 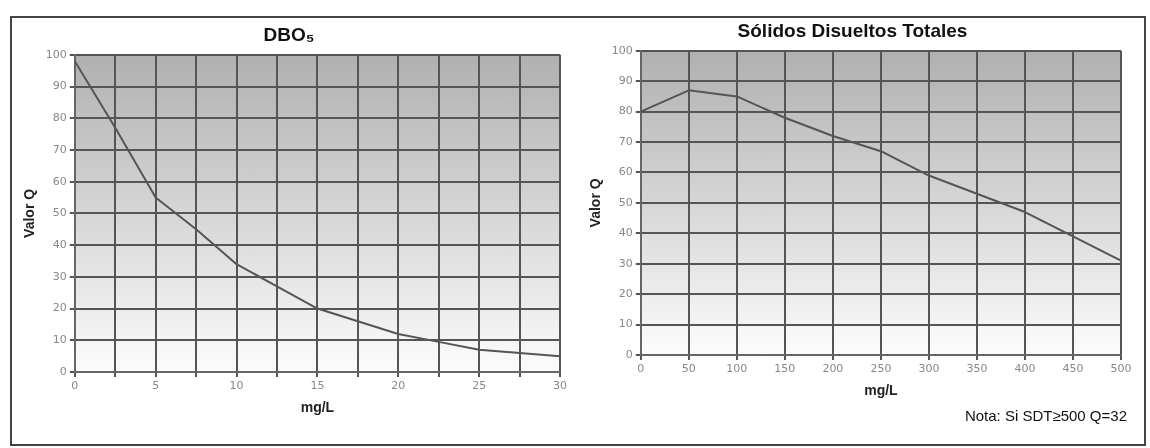 What do you see at coordinates (881, 369) in the screenshot?
I see `x-tick-label: 250` at bounding box center [881, 369].